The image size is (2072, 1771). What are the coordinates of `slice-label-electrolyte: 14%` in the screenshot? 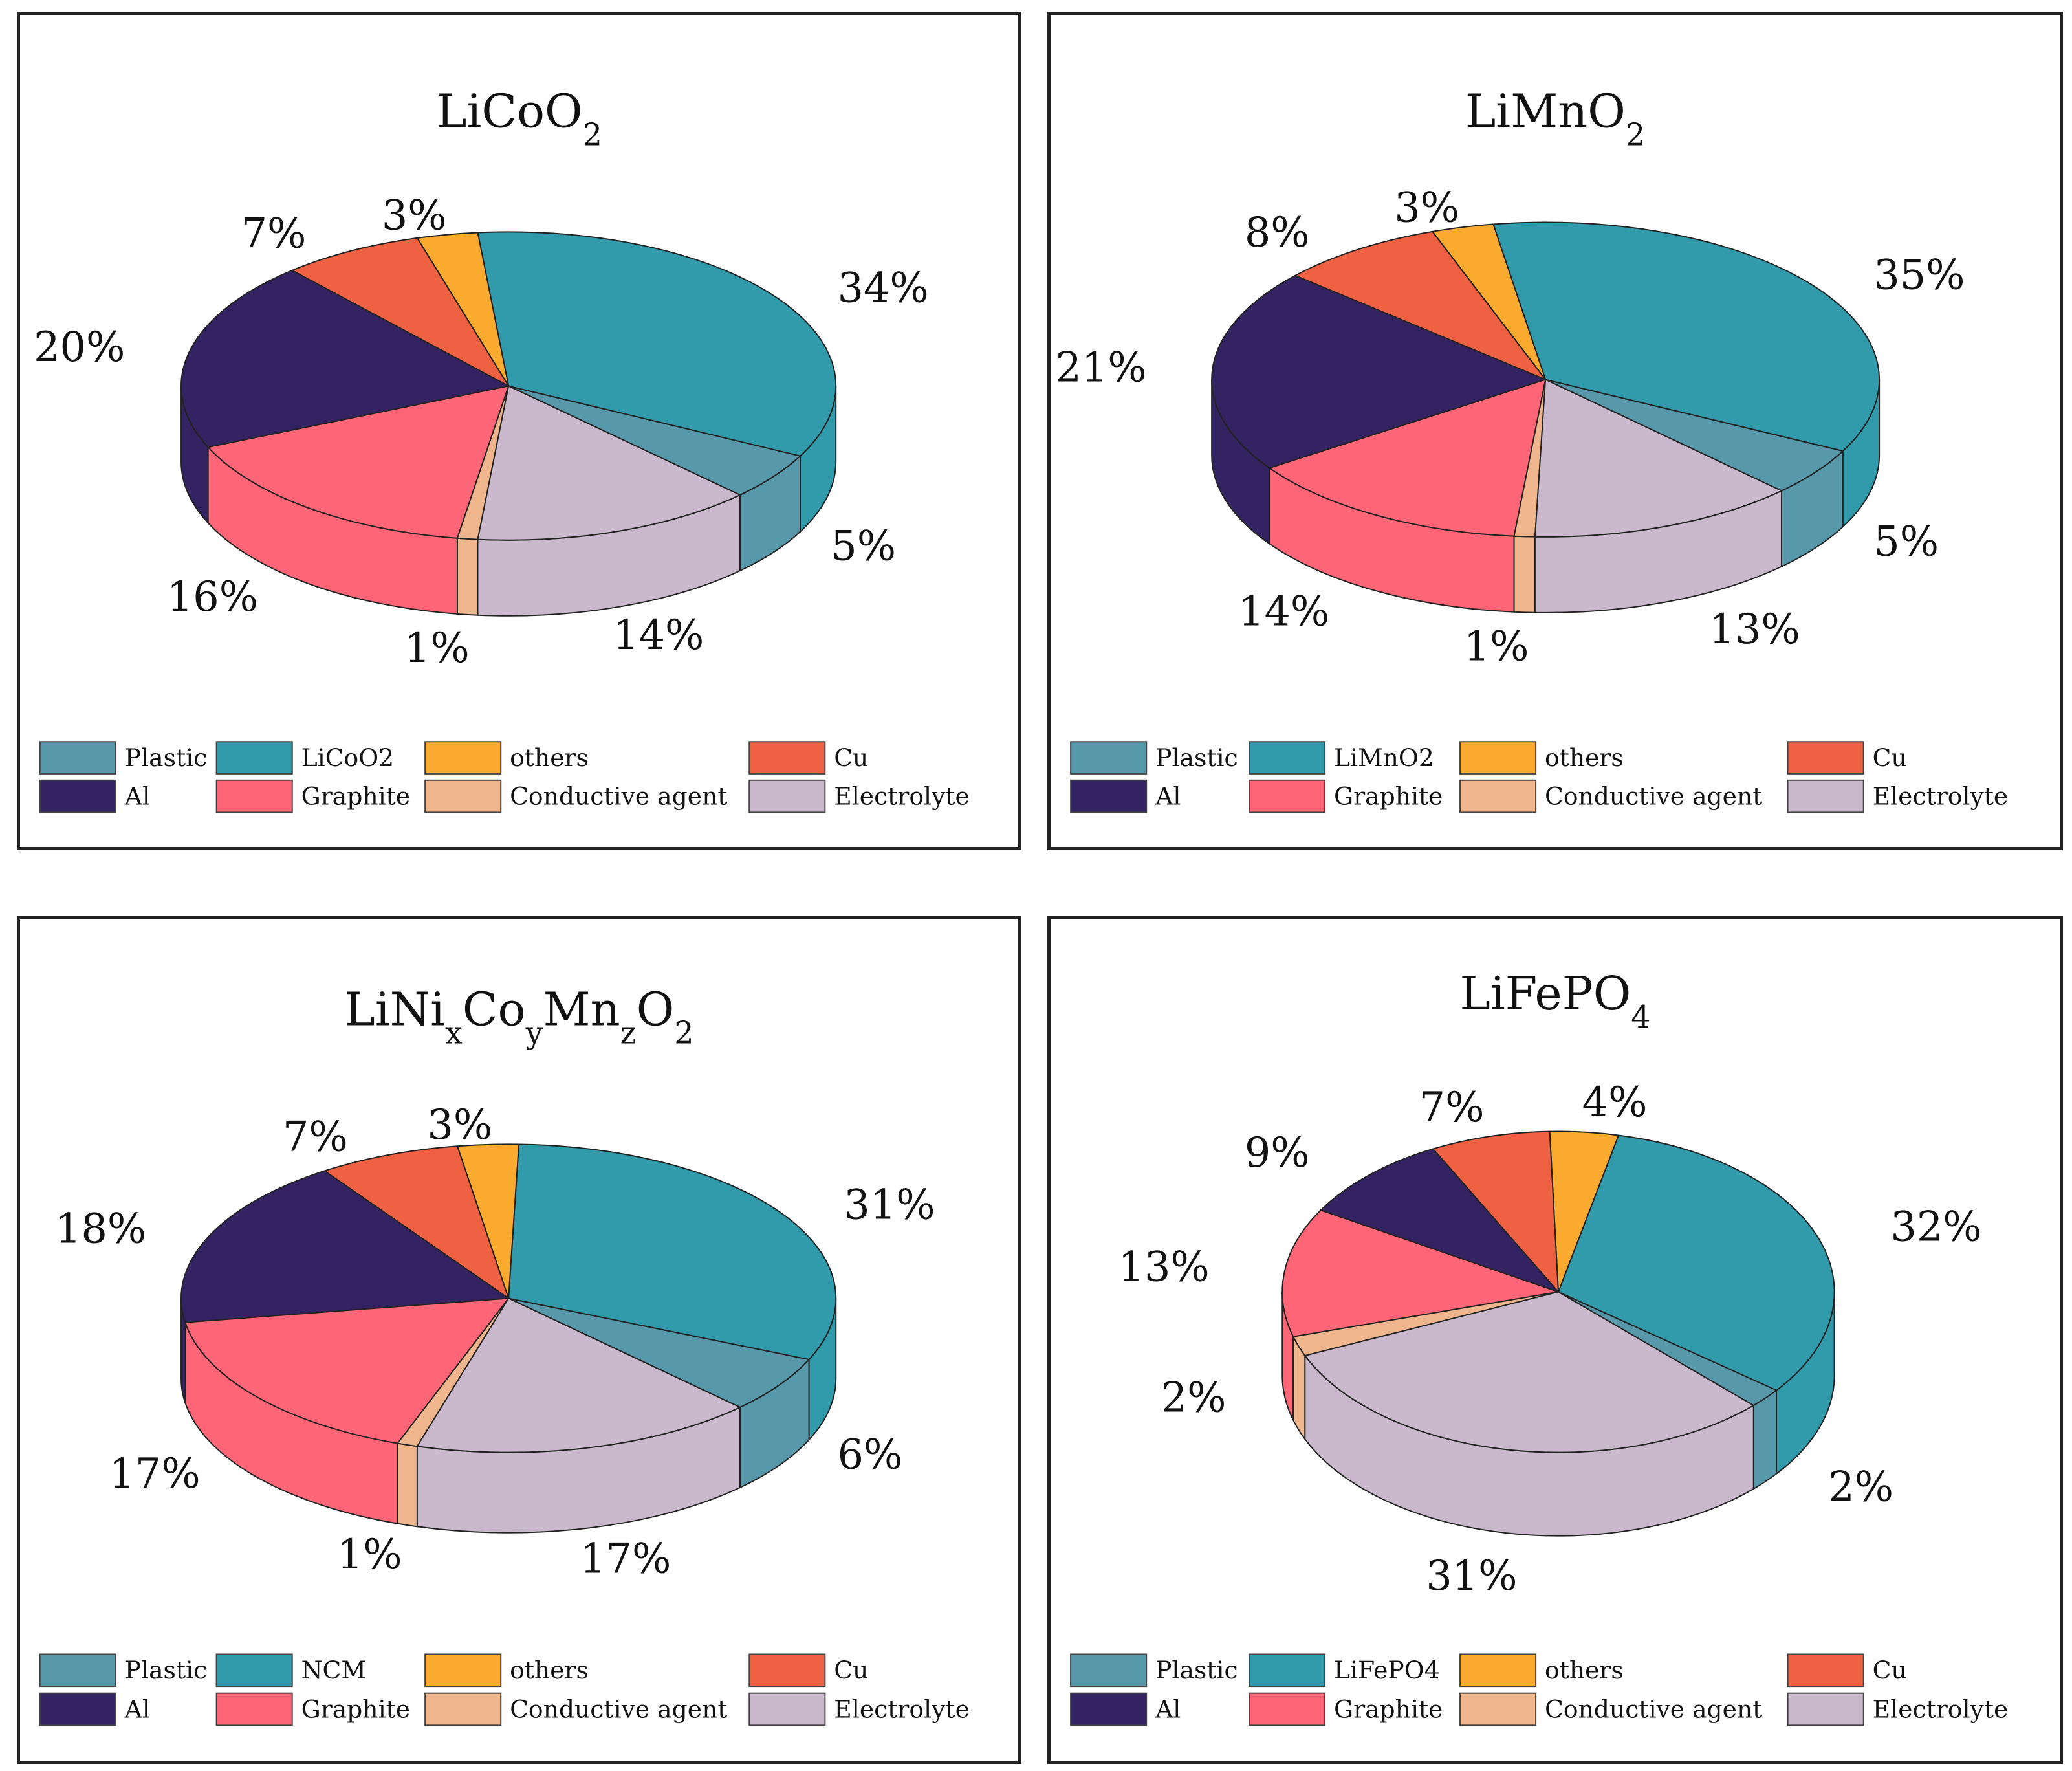 It's located at (658, 635).